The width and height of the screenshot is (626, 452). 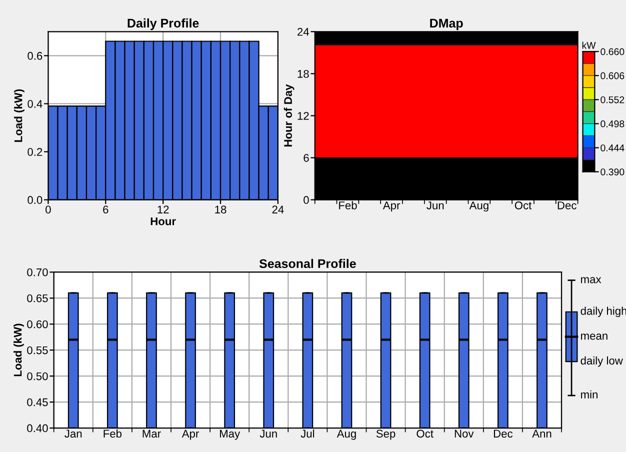 What do you see at coordinates (303, 116) in the screenshot?
I see `y-tick-label: 12` at bounding box center [303, 116].